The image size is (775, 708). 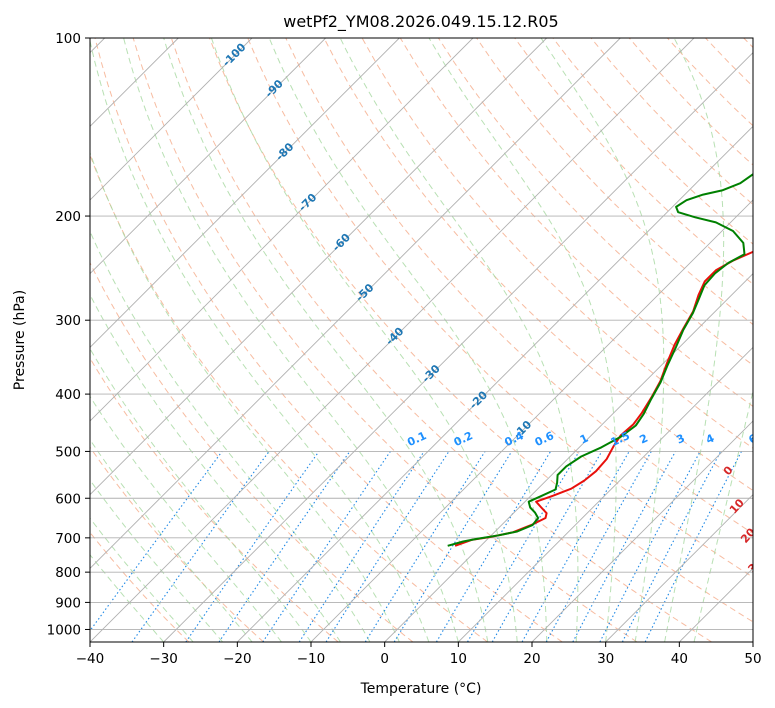 I want to click on y-tick-label: 900, so click(x=68, y=603).